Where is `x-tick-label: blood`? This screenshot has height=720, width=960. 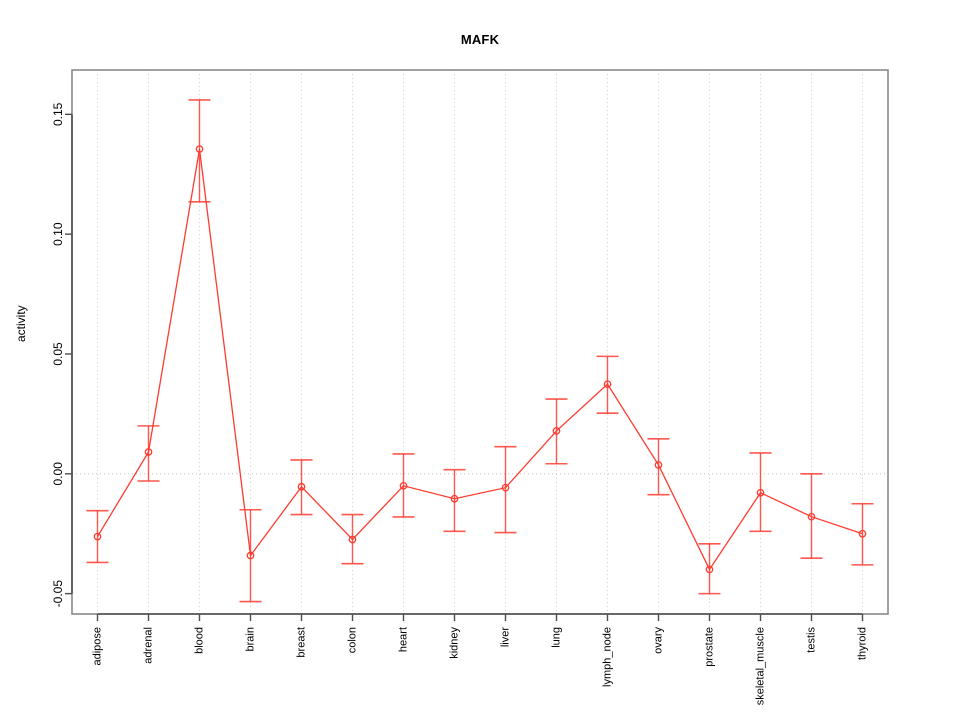 x-tick-label: blood is located at coordinates (199, 640).